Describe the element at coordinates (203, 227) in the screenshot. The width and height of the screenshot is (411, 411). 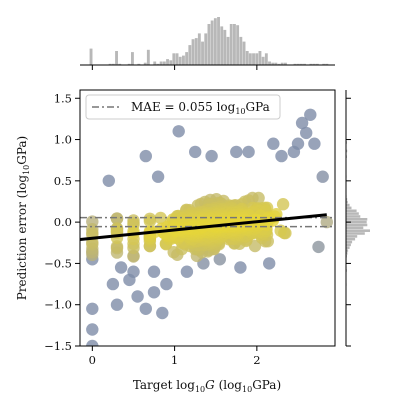
I see `fit-line` at that location.